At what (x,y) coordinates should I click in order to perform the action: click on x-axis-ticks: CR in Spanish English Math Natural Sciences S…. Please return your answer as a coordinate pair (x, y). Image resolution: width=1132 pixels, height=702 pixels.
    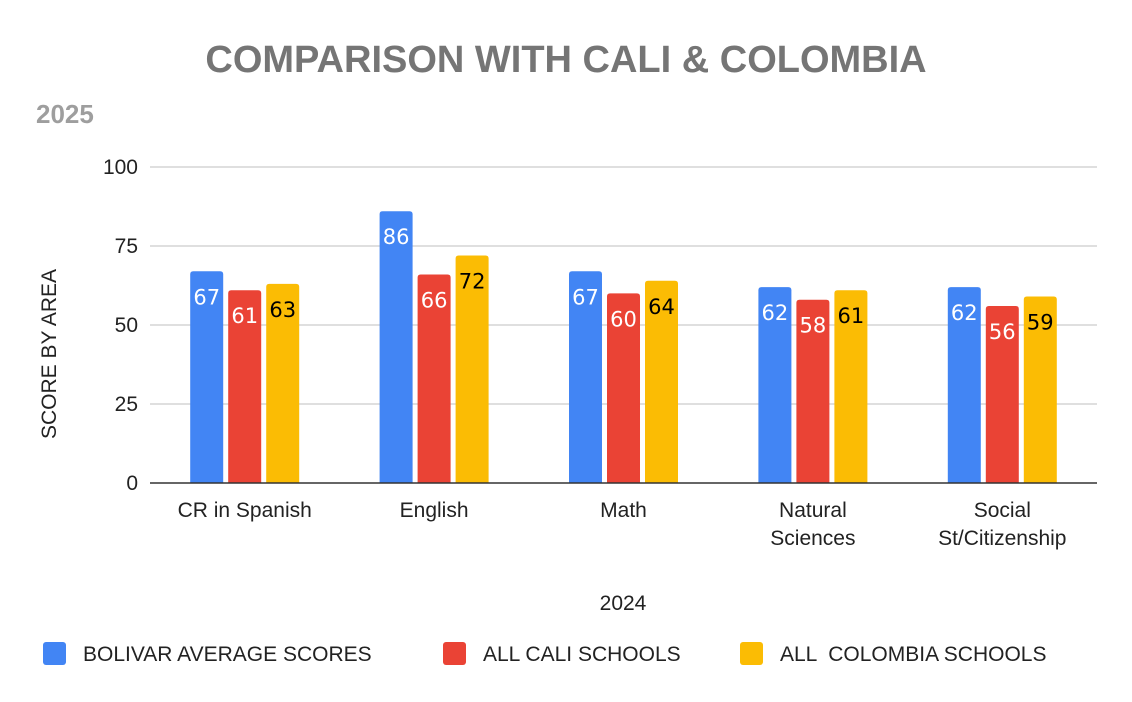
    Looking at the image, I should click on (622, 524).